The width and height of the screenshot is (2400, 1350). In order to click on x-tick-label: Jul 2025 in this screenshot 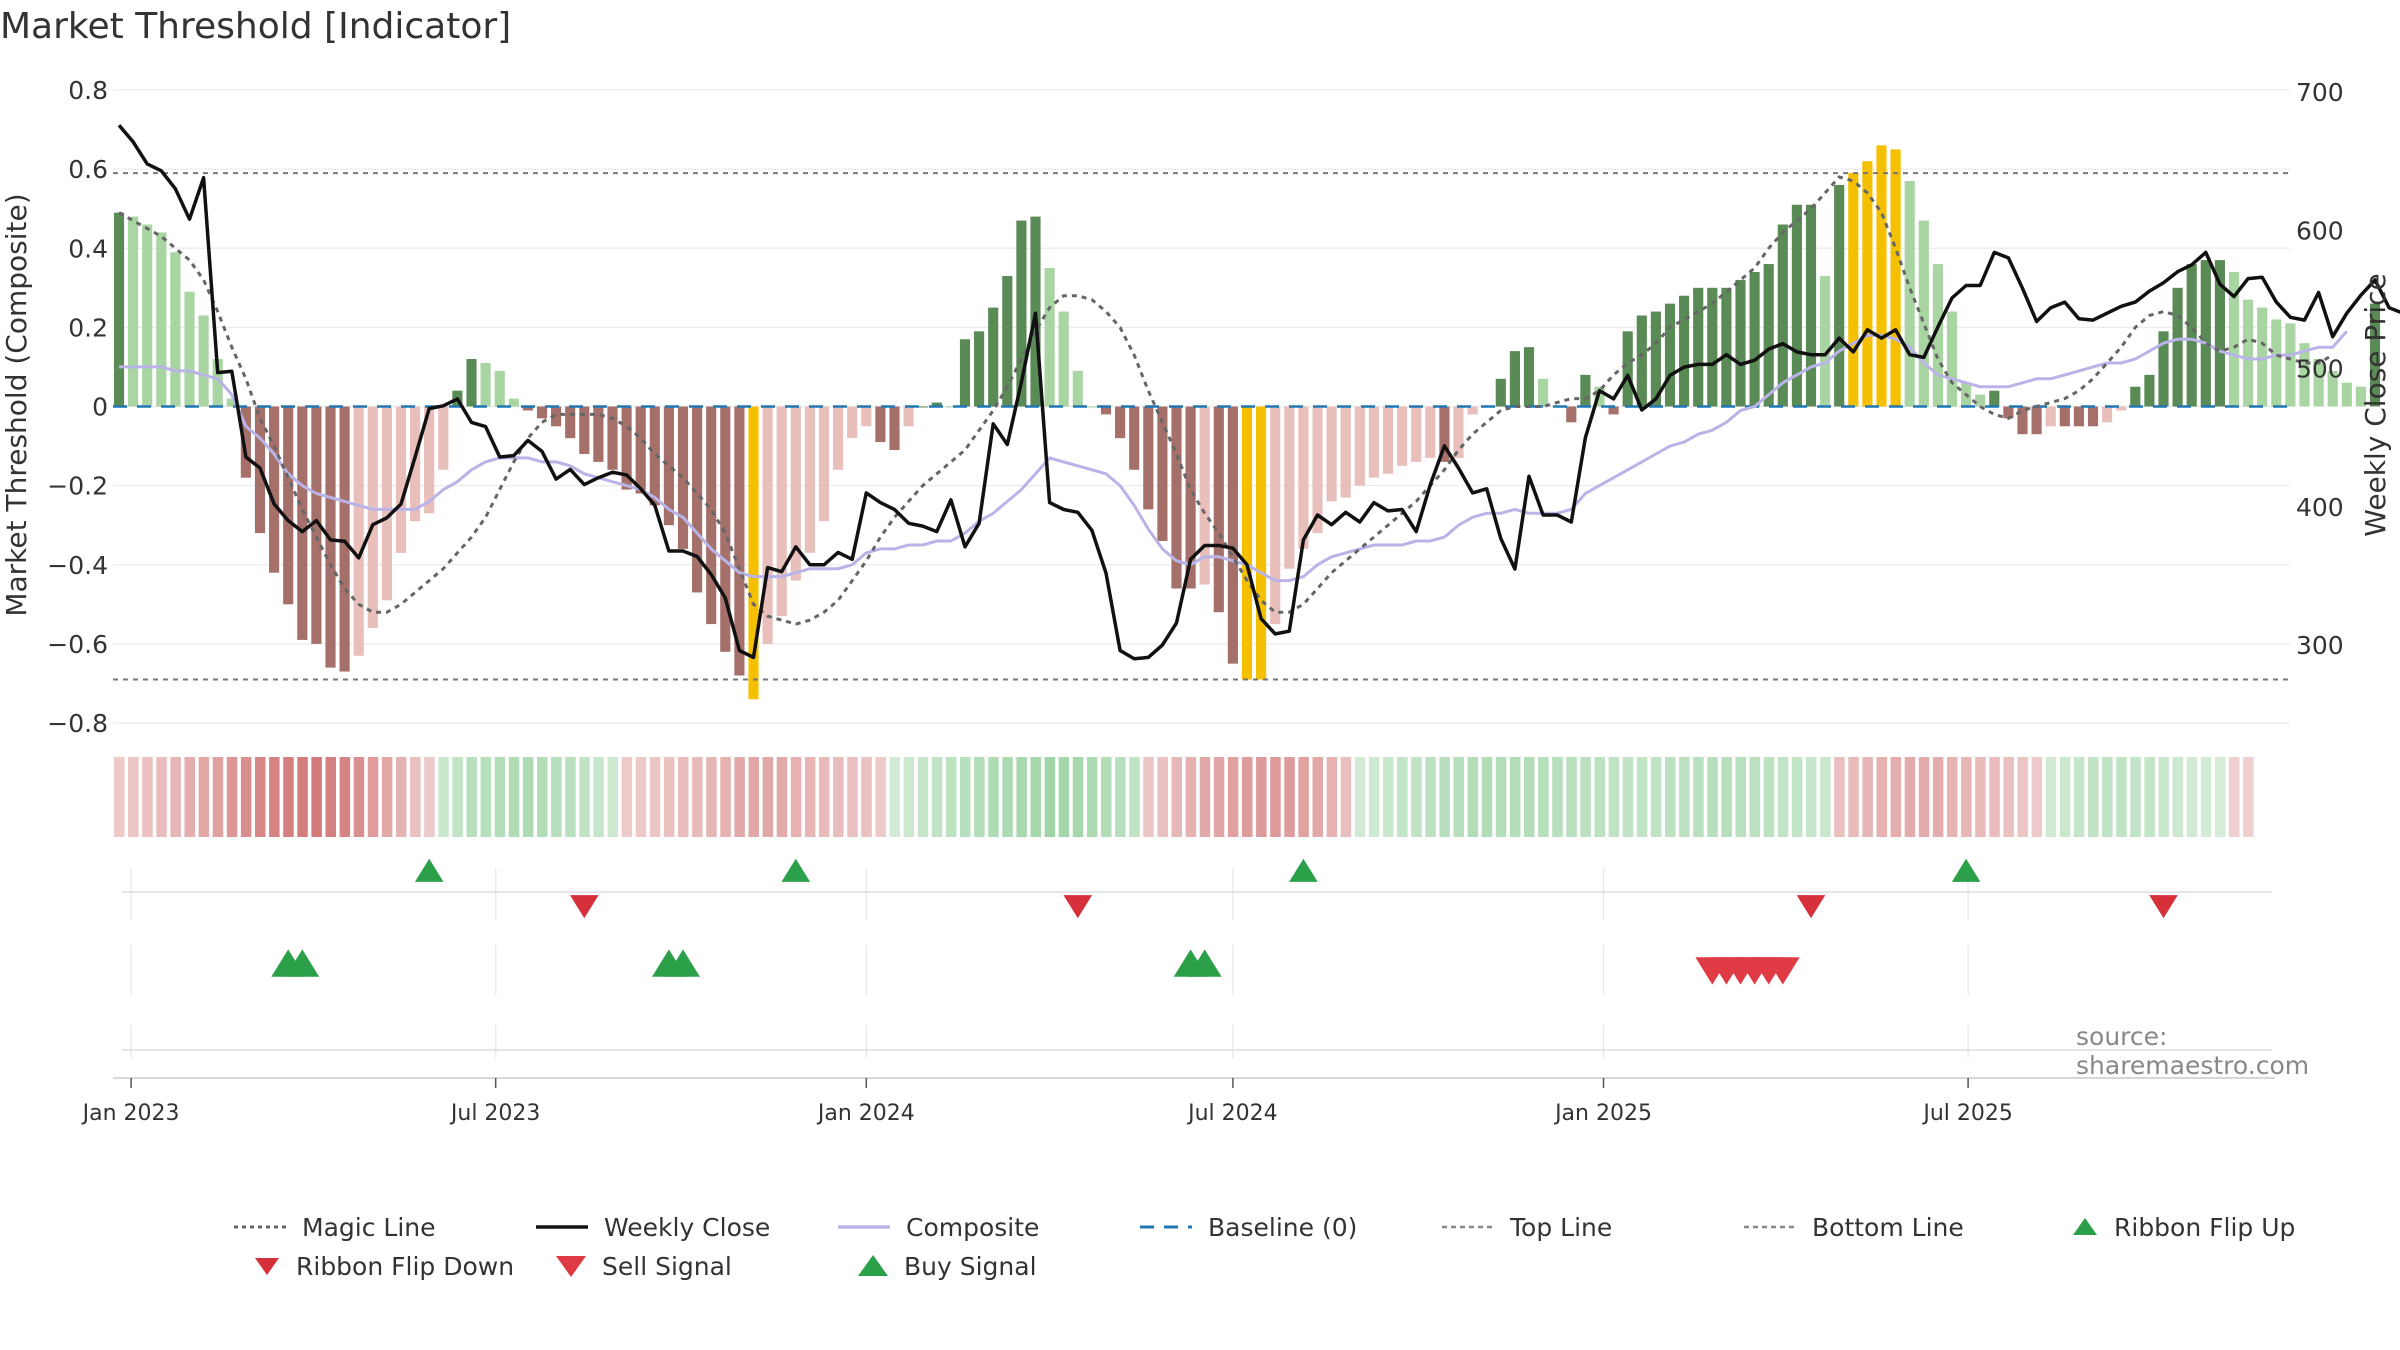, I will do `click(1967, 1113)`.